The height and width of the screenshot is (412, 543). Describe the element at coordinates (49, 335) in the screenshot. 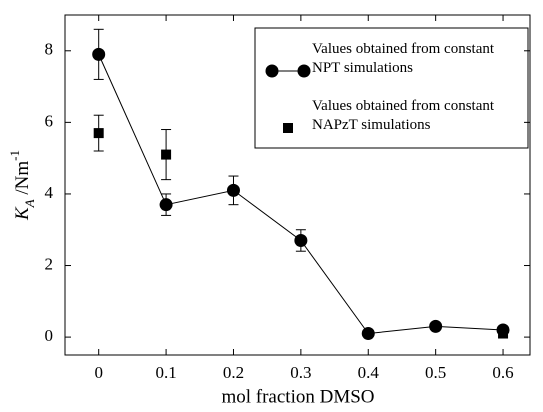

I see `y-tick-label: 0` at that location.